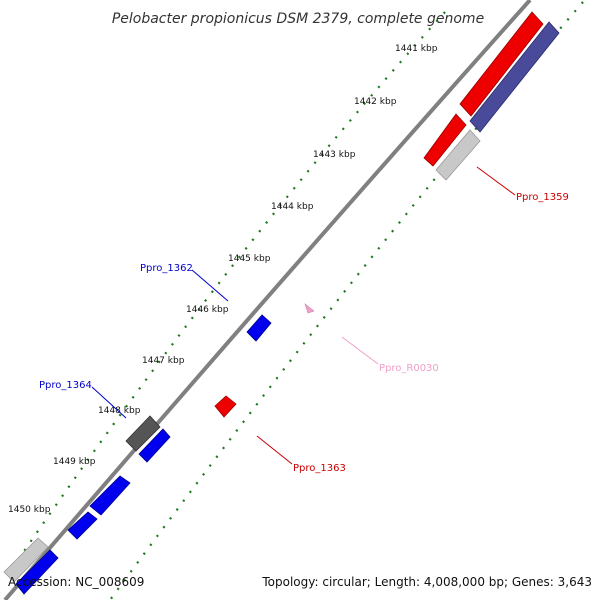  I want to click on other-feature, so click(143, 433).